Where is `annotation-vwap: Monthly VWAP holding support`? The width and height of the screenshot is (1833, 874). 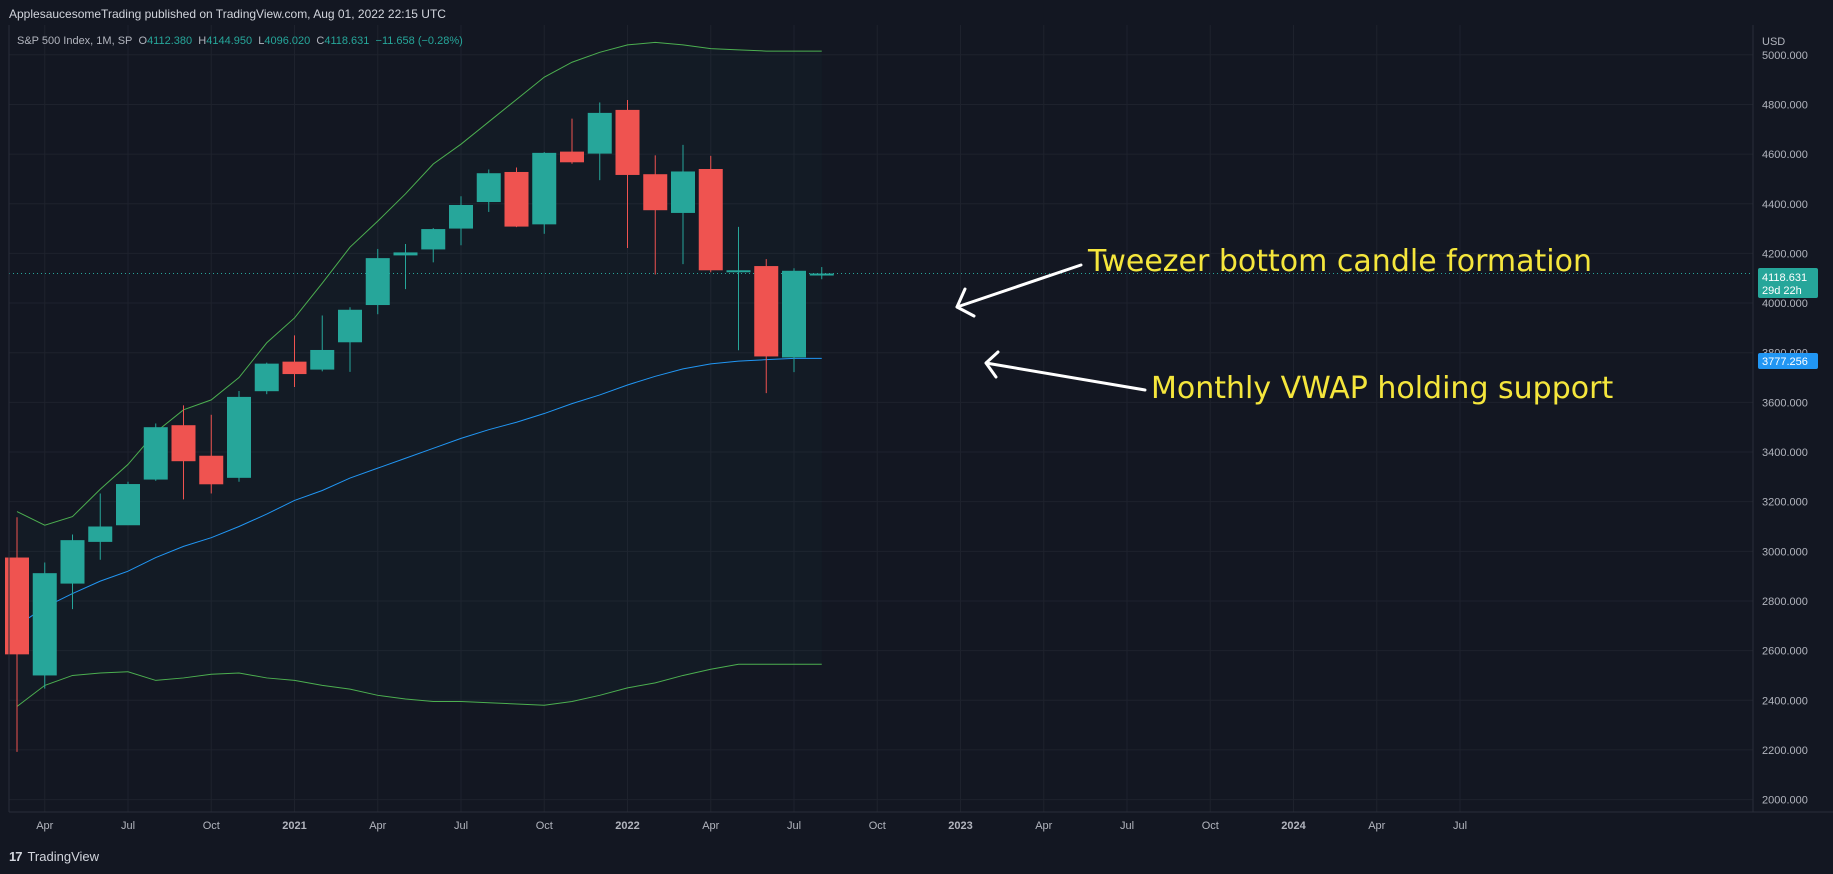 annotation-vwap: Monthly VWAP holding support is located at coordinates (1382, 388).